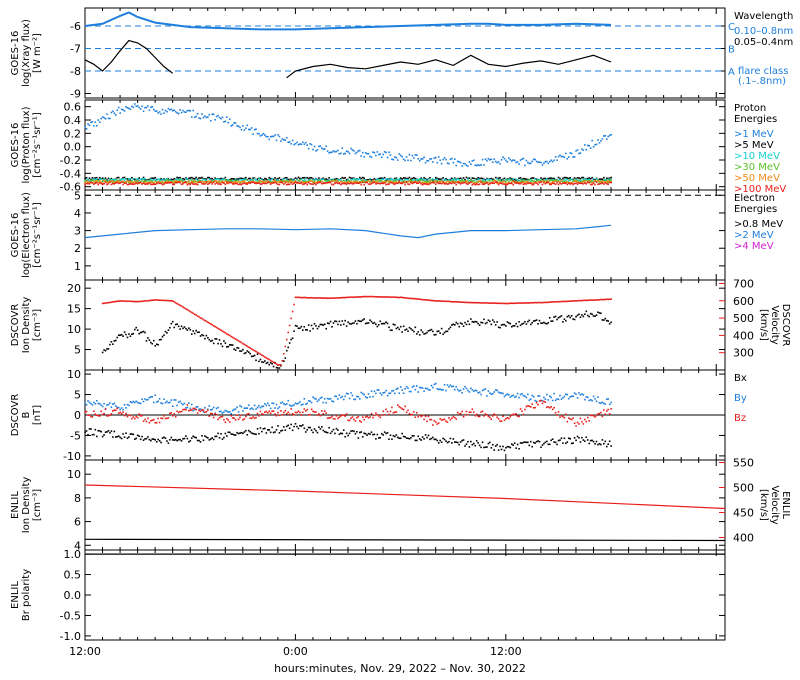 The height and width of the screenshot is (680, 800). What do you see at coordinates (15, 235) in the screenshot?
I see `y-axis-label-line: GOES-16` at bounding box center [15, 235].